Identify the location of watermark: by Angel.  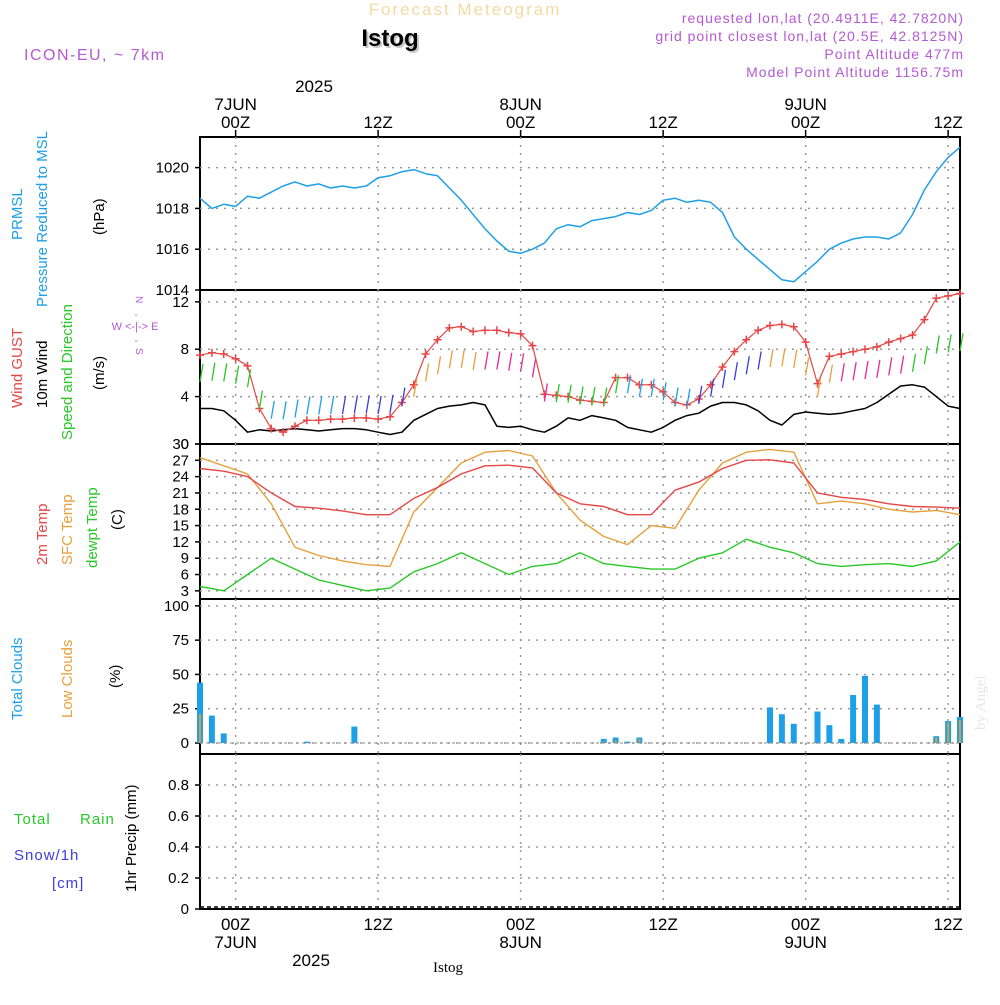
(981, 702).